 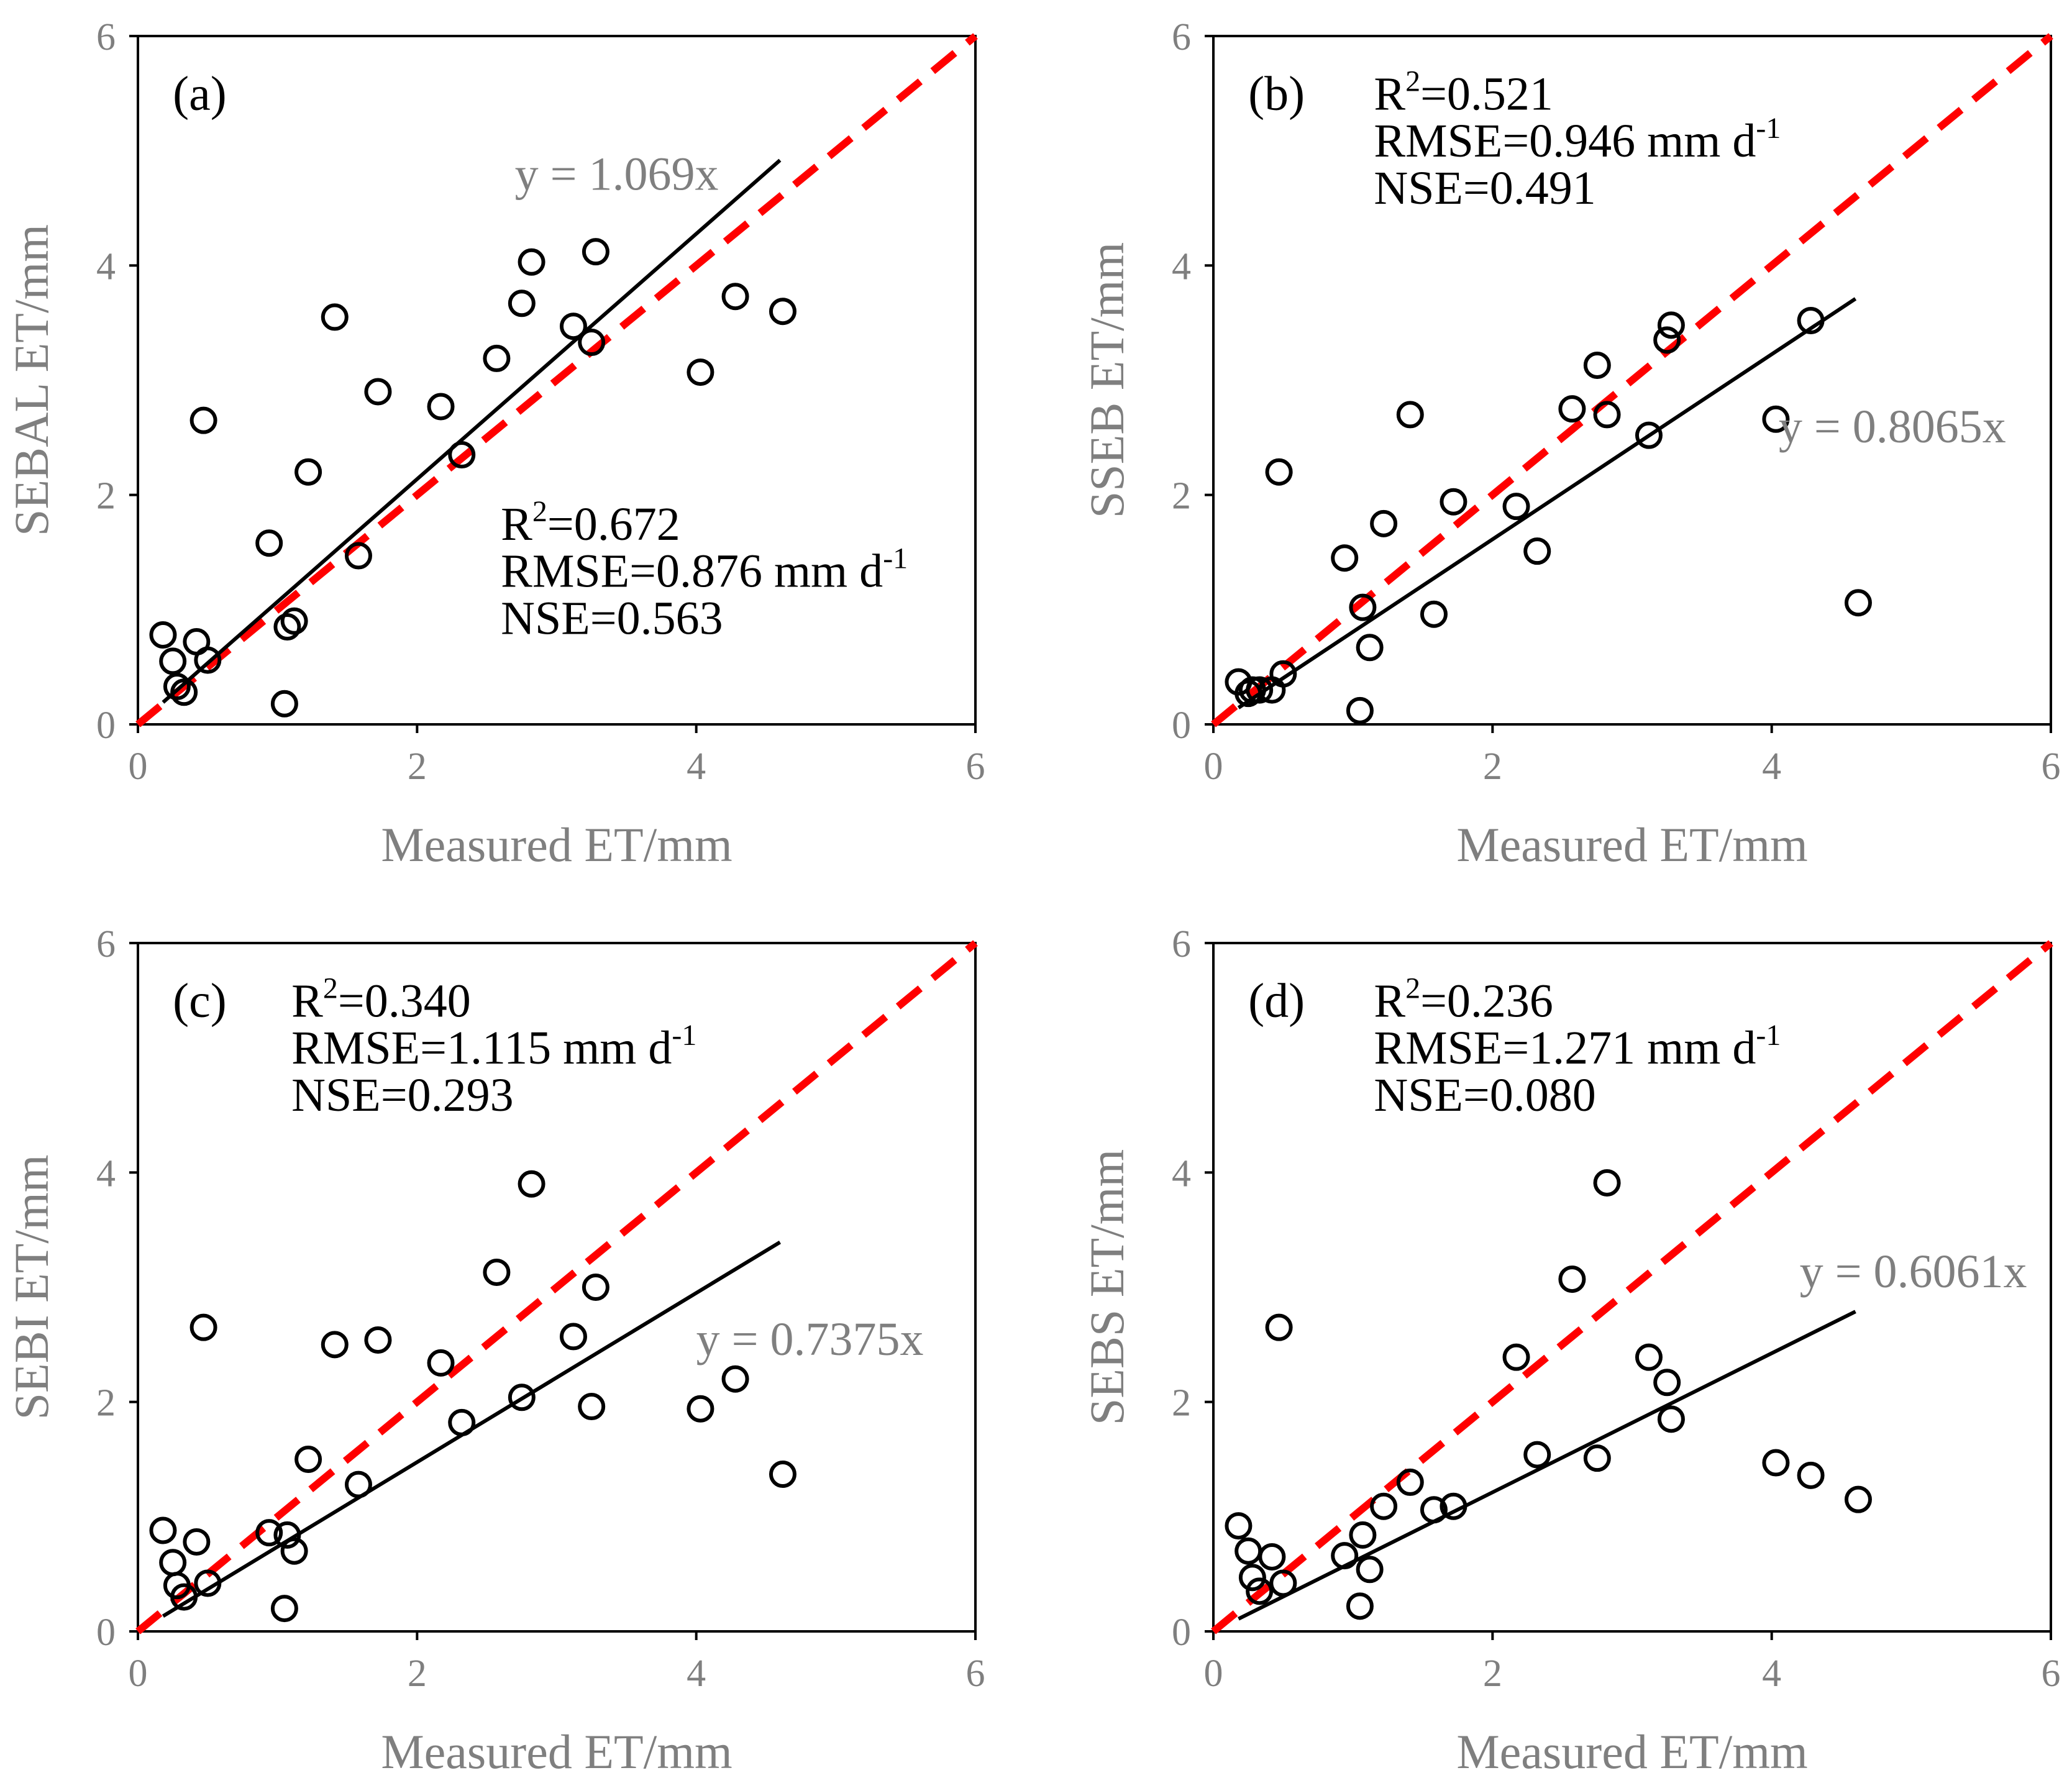 What do you see at coordinates (1484, 1095) in the screenshot?
I see `nse-text: NSE=0.080` at bounding box center [1484, 1095].